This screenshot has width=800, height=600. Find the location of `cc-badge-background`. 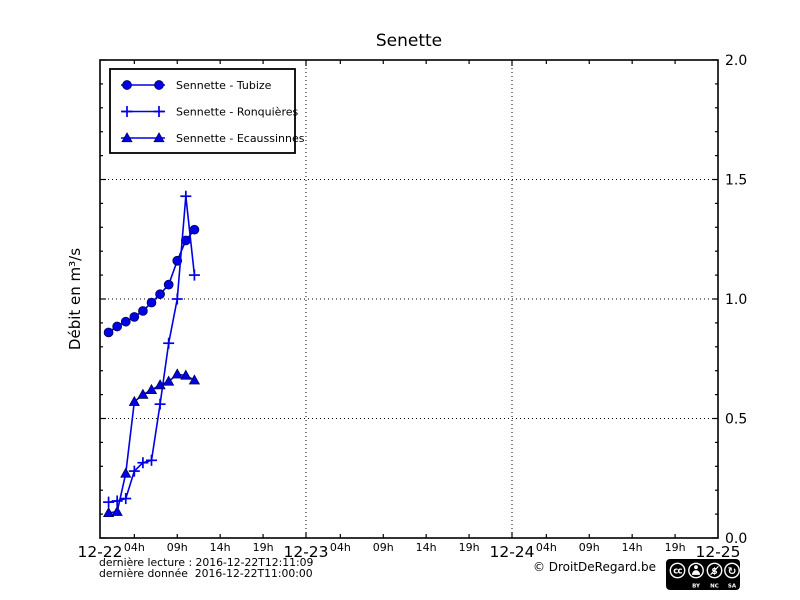

cc-badge-background is located at coordinates (703, 574).